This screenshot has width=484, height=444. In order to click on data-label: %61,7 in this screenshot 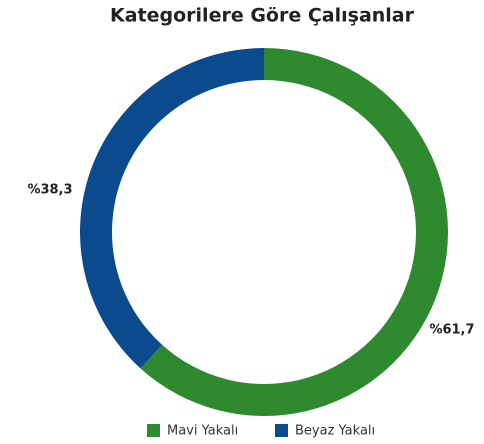, I will do `click(451, 330)`.